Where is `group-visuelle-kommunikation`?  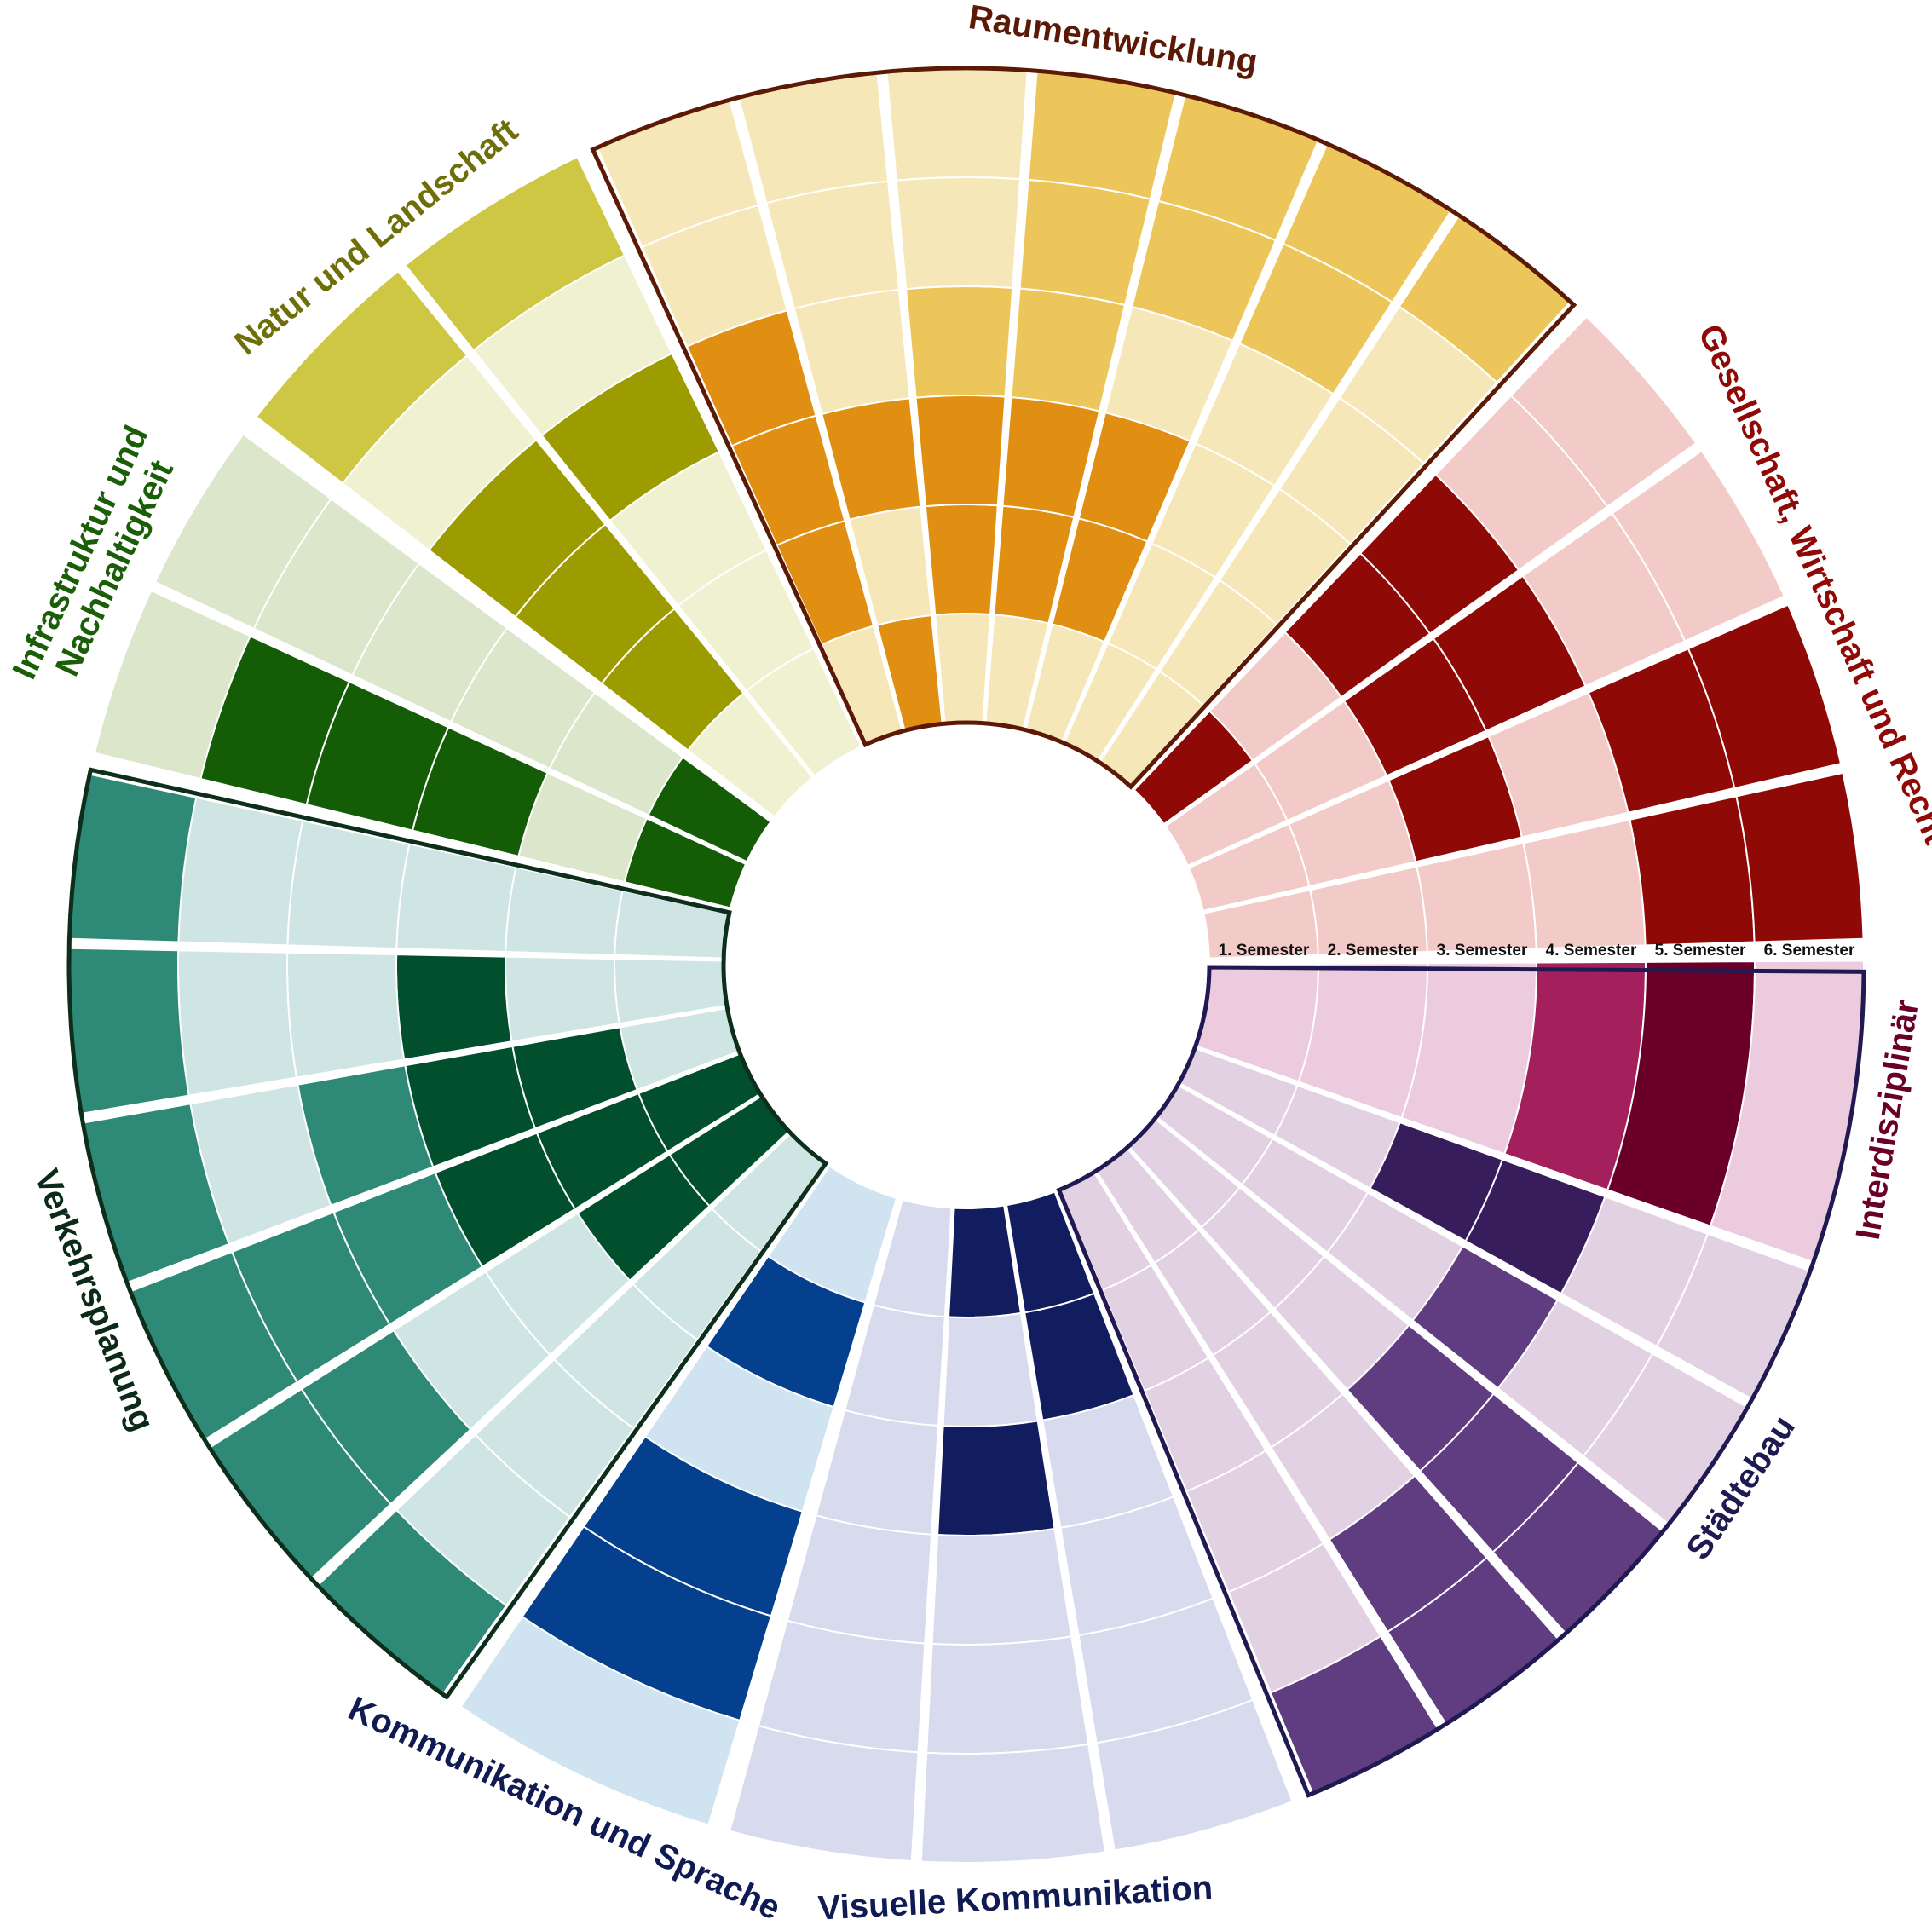 group-visuelle-kommunikation is located at coordinates (1011, 1527).